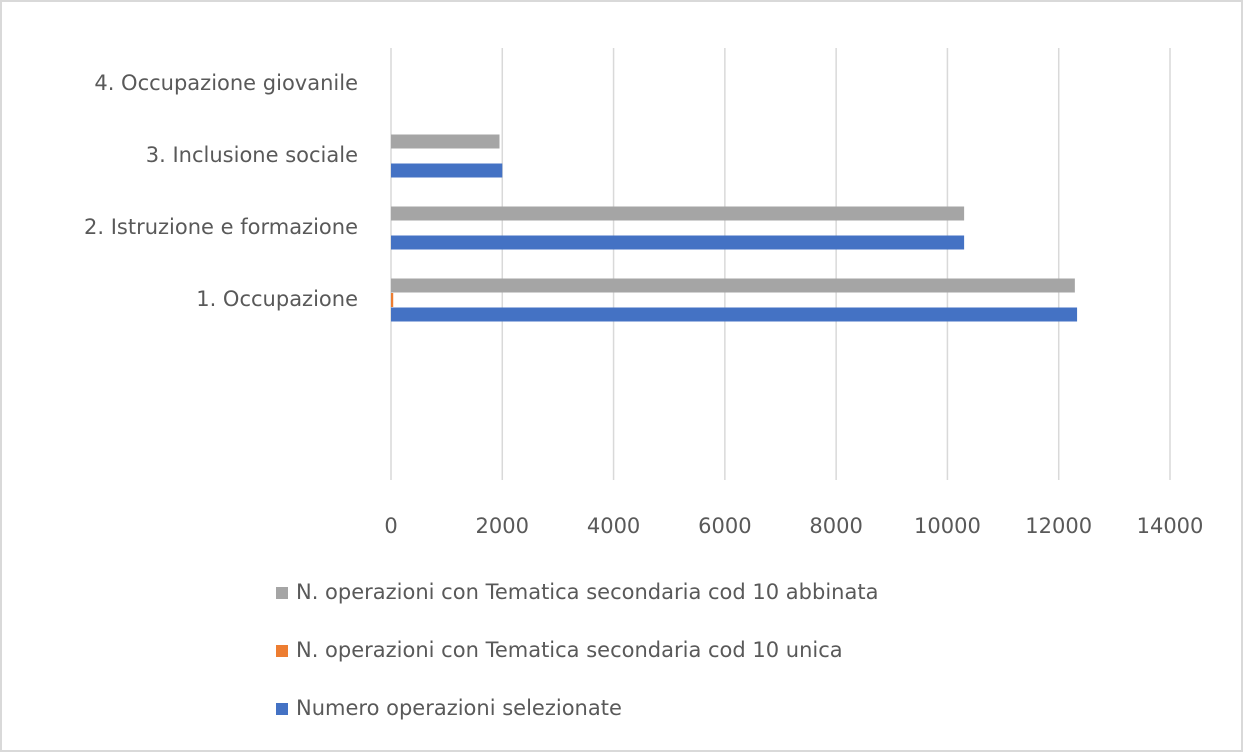 The image size is (1243, 752). I want to click on legend-label: Numero operazioni selezionate, so click(459, 708).